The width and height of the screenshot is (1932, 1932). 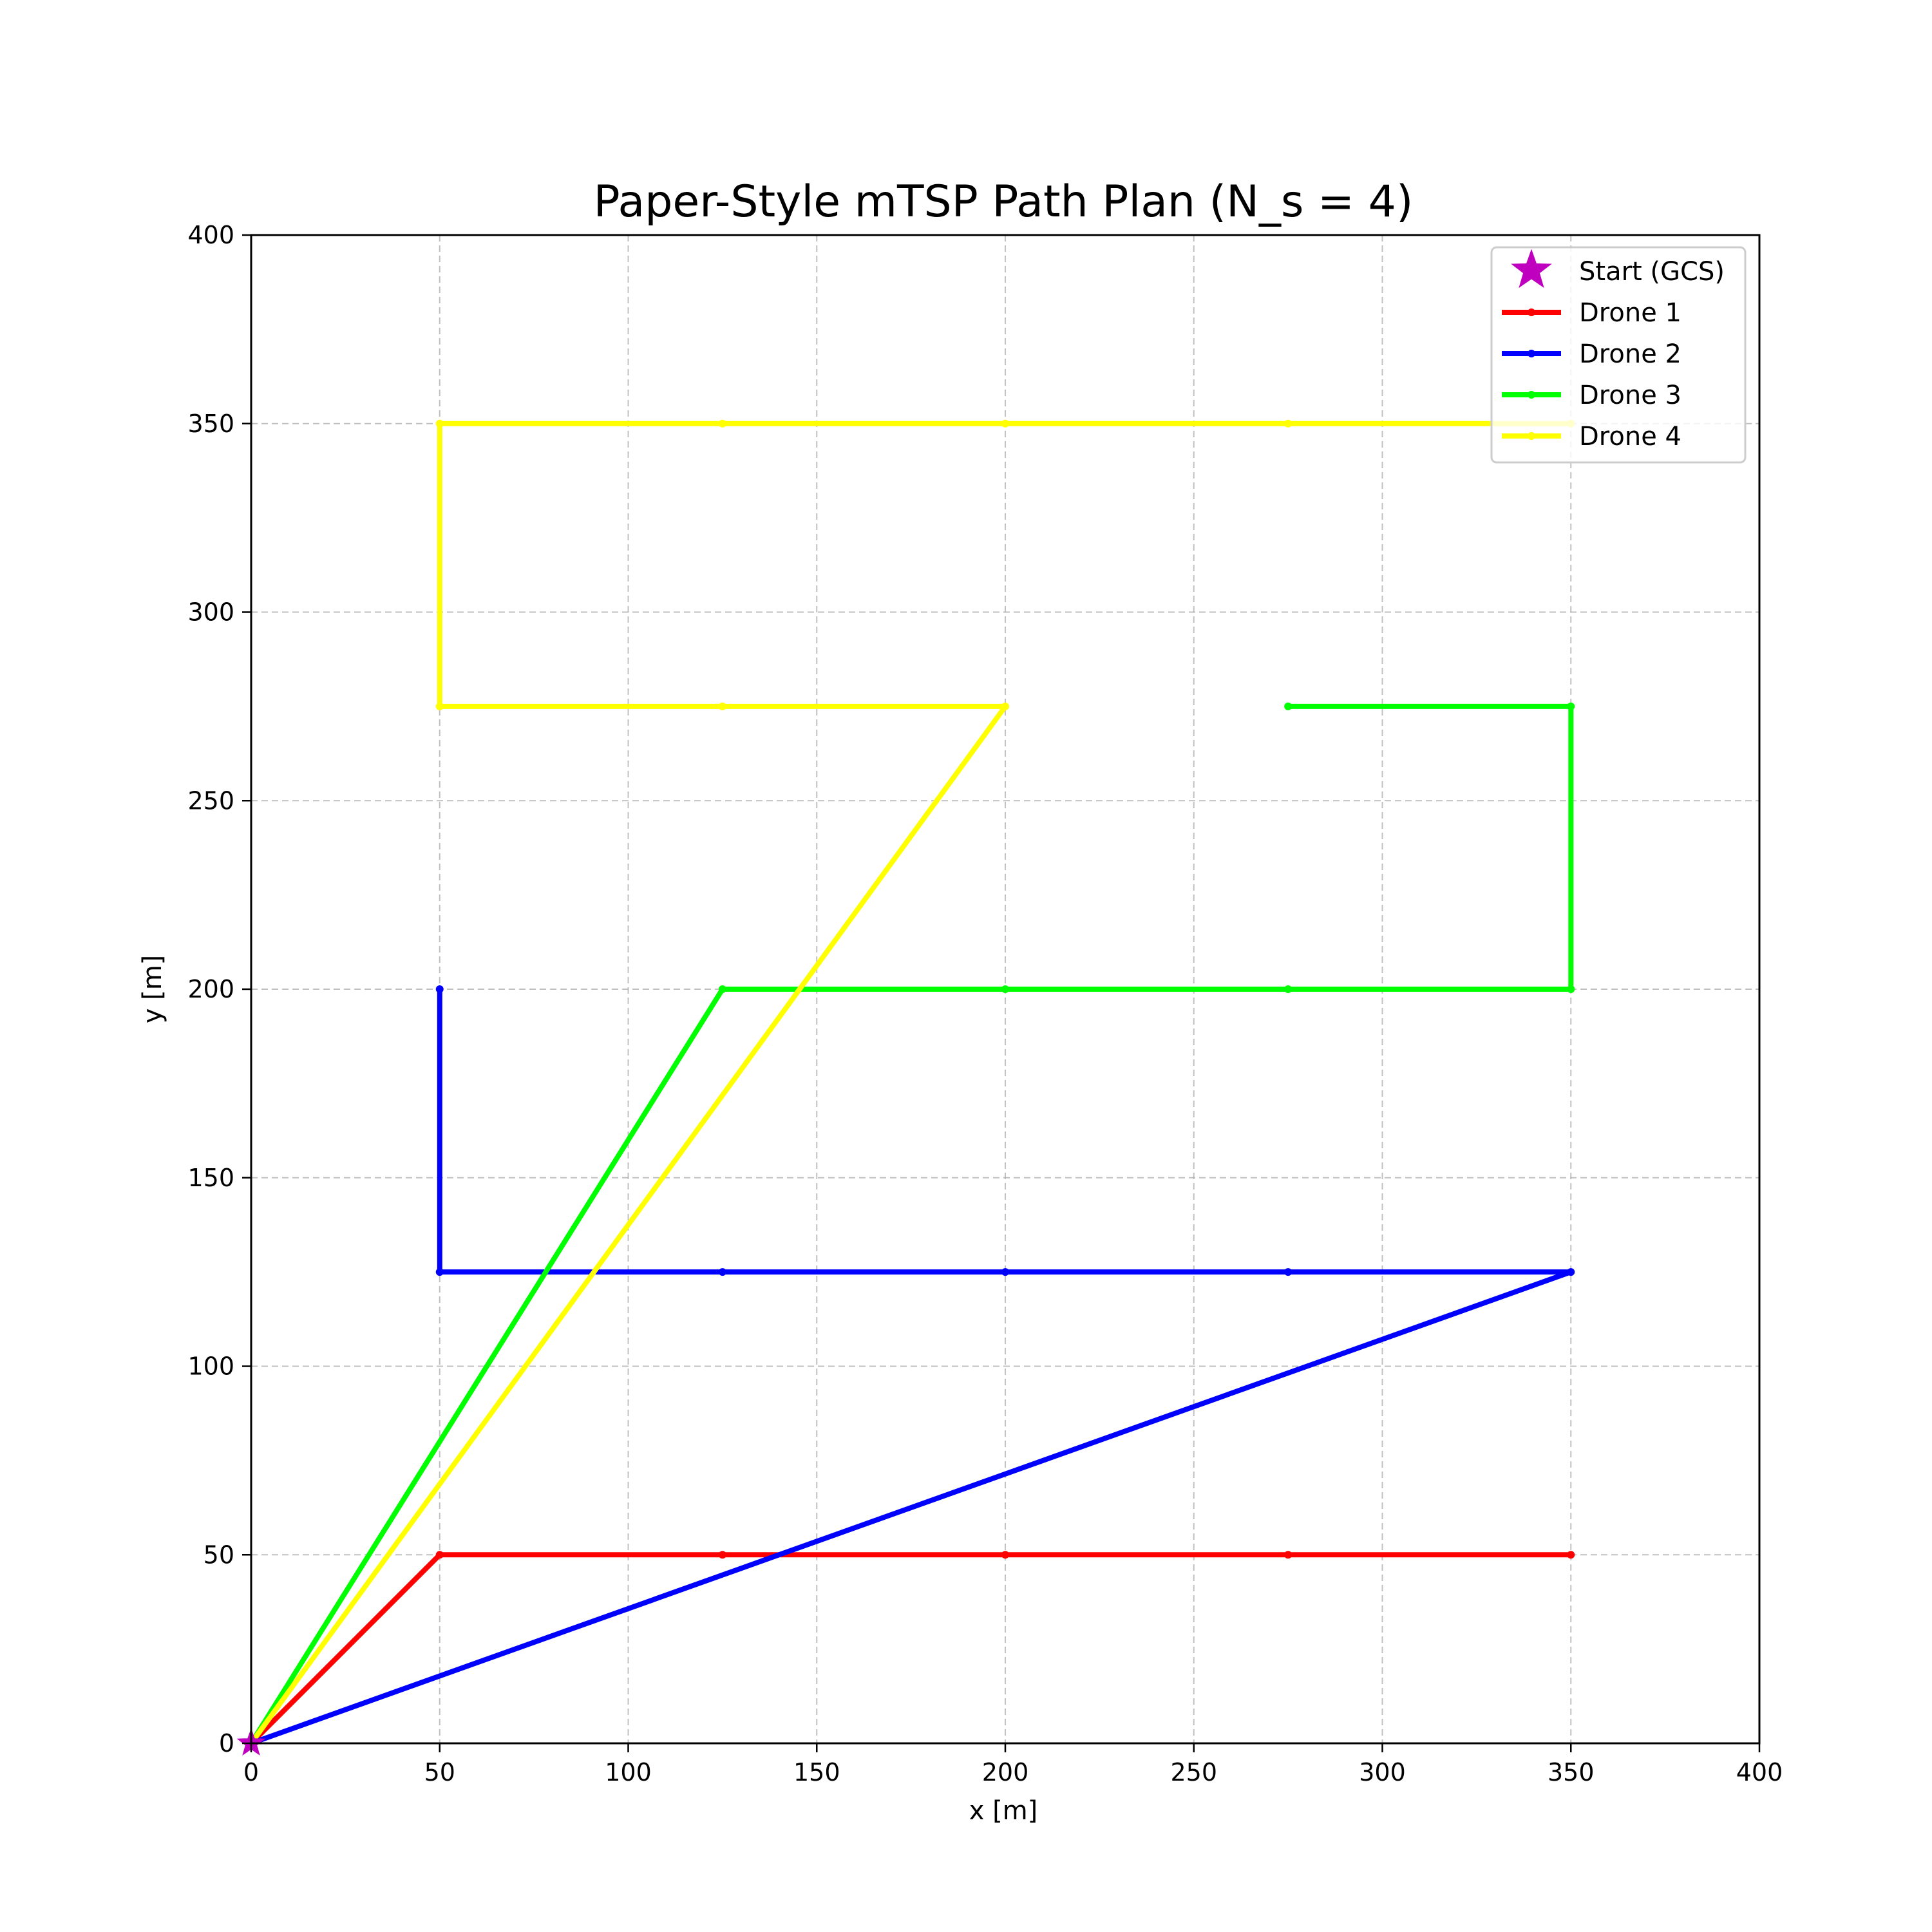 What do you see at coordinates (210, 1178) in the screenshot?
I see `y-tick-label: 150` at bounding box center [210, 1178].